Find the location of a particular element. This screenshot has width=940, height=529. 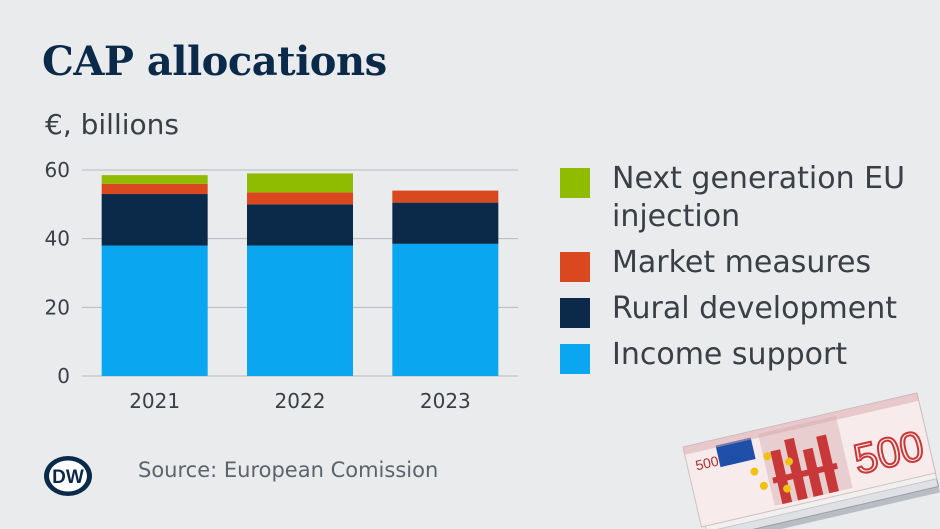

x-axis-ticks: 2021 2022 2023 is located at coordinates (300, 401).